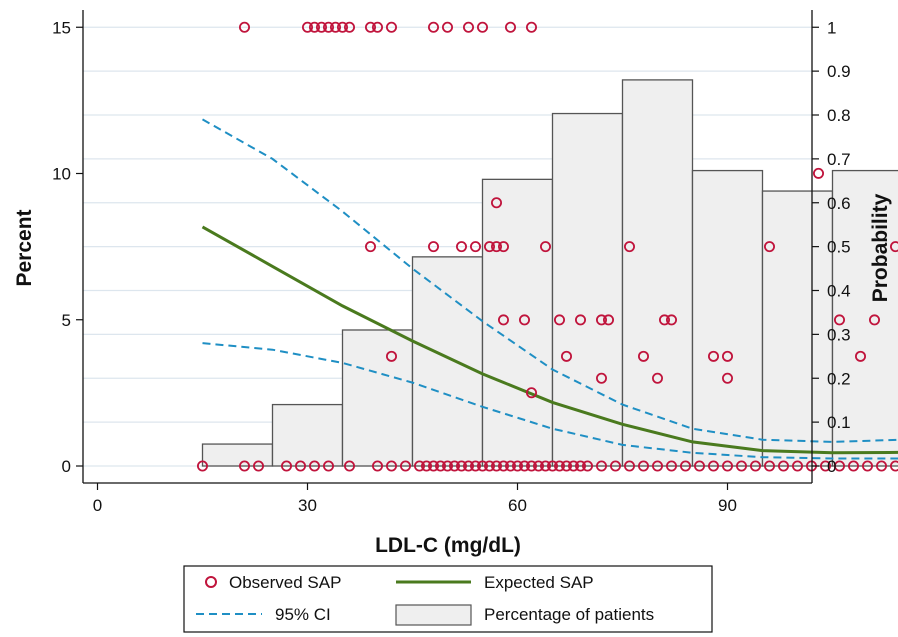  Describe the element at coordinates (66, 466) in the screenshot. I see `y-tick-label-0: 0` at that location.